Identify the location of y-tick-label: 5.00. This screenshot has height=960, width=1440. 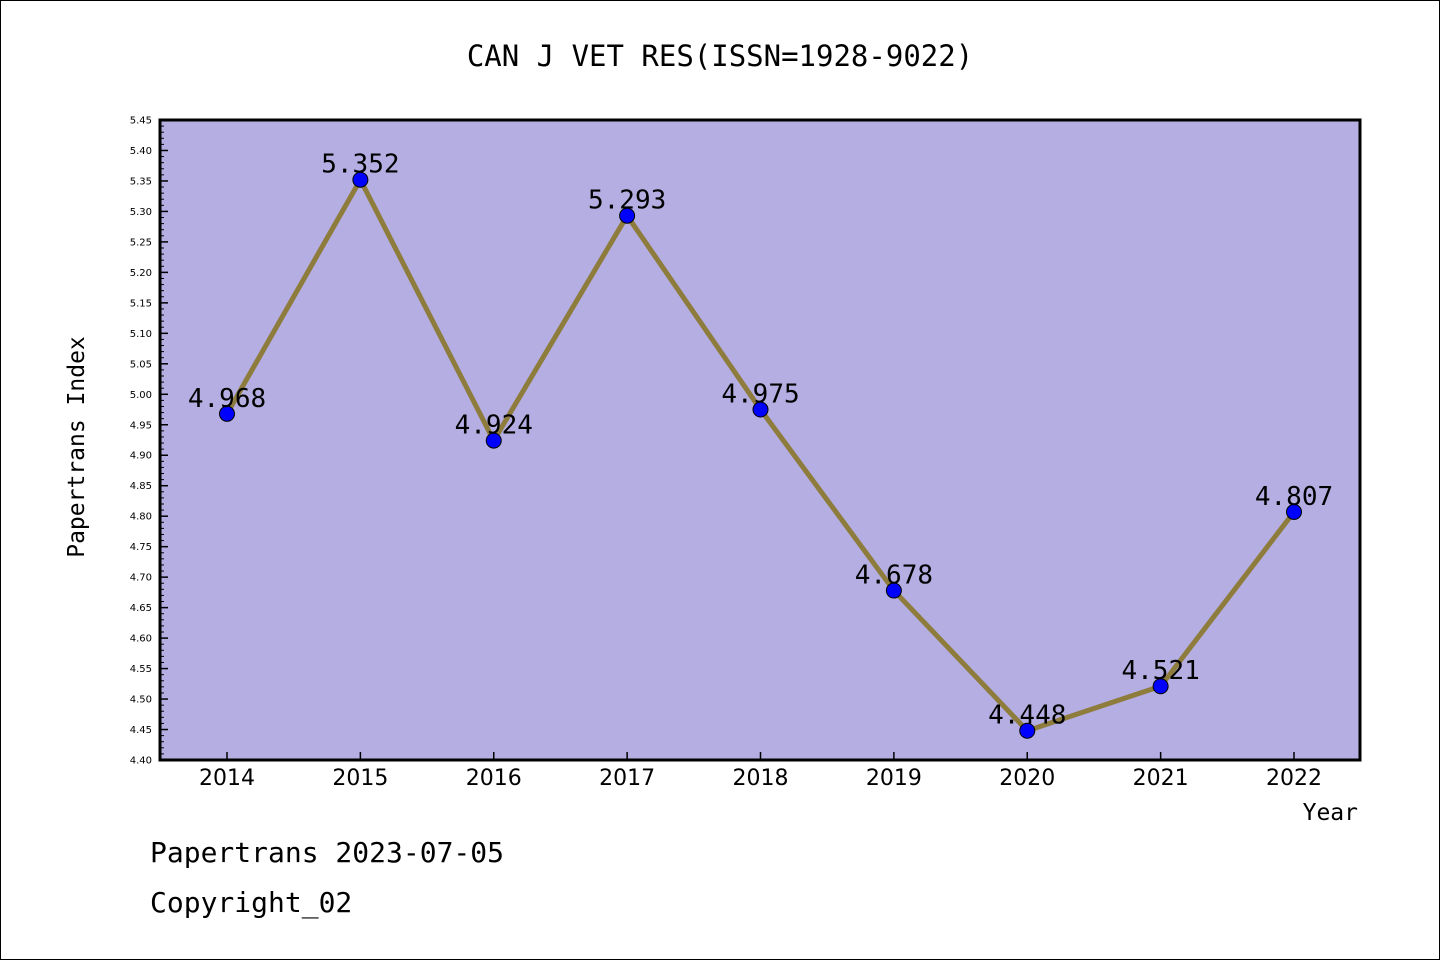
(141, 395).